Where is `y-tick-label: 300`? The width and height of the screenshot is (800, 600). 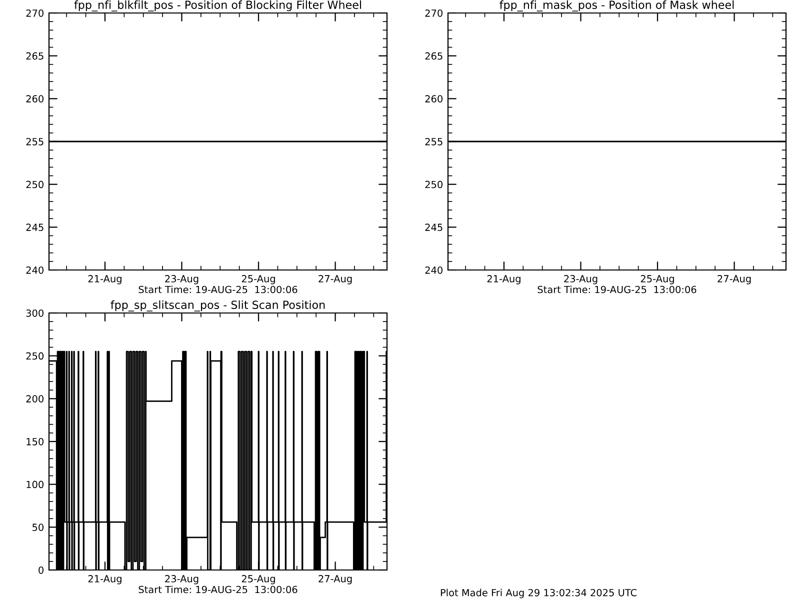
y-tick-label: 300 is located at coordinates (35, 313).